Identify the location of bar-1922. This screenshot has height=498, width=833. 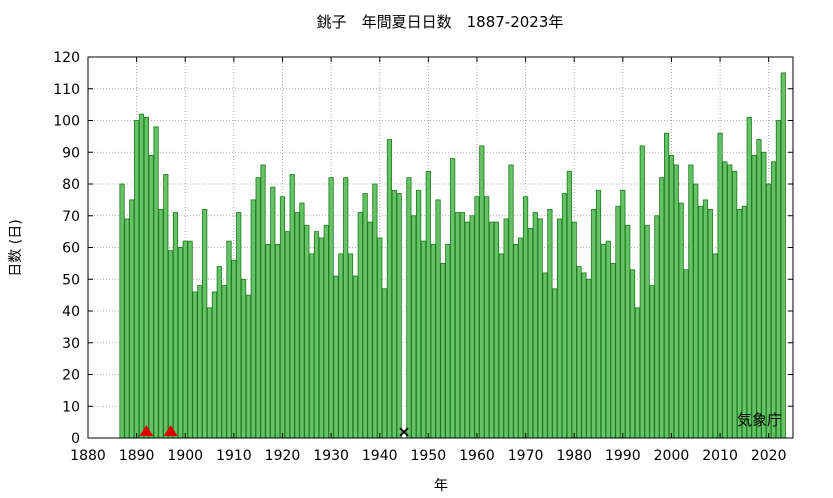
(292, 306).